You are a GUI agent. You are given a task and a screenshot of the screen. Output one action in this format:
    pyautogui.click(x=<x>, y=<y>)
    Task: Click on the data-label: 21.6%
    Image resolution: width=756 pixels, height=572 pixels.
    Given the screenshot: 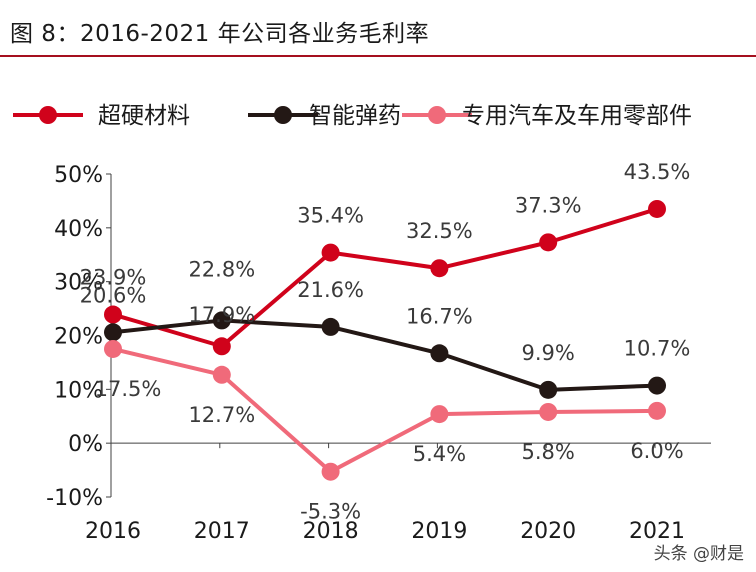 What is the action you would take?
    pyautogui.click(x=330, y=290)
    